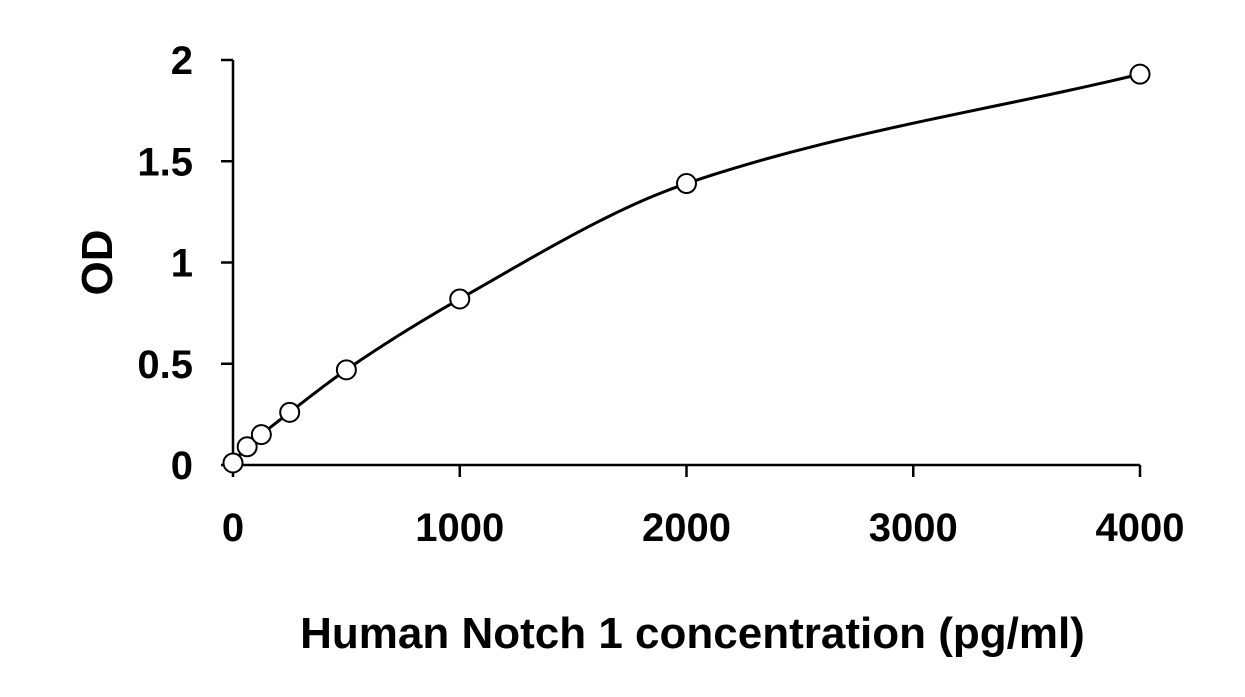  I want to click on y-tick-label: 2, so click(182, 61).